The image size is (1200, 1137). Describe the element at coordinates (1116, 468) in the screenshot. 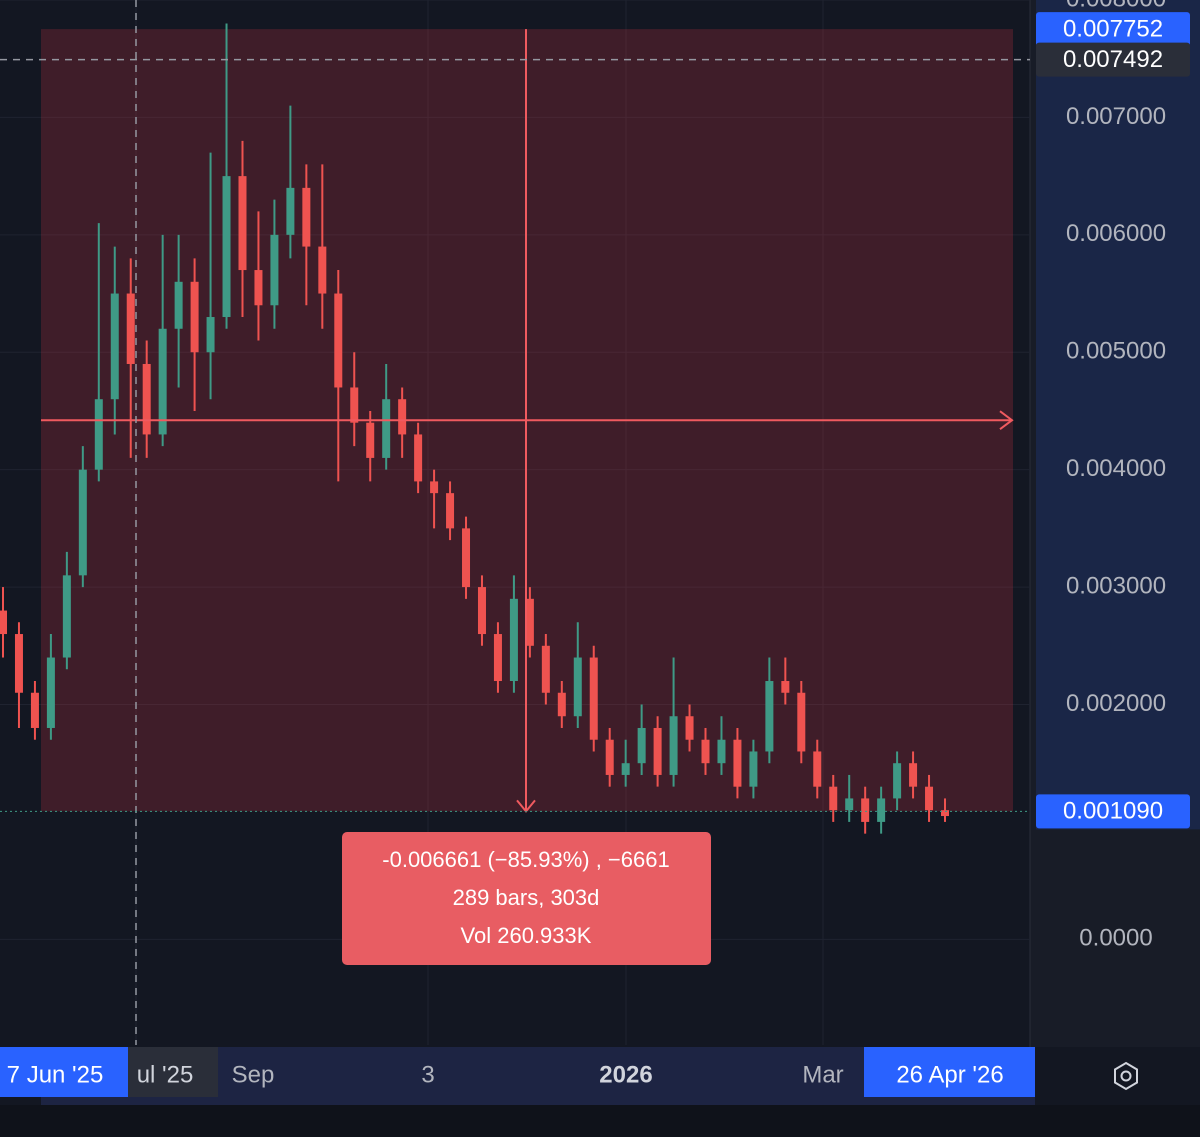

I see `y-tick-label: 0.004000` at that location.